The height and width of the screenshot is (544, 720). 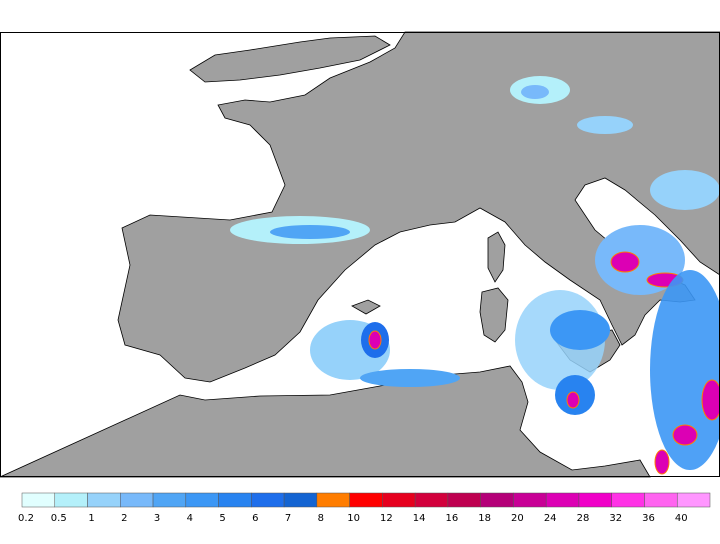 What do you see at coordinates (517, 518) in the screenshot?
I see `legend-label: 20` at bounding box center [517, 518].